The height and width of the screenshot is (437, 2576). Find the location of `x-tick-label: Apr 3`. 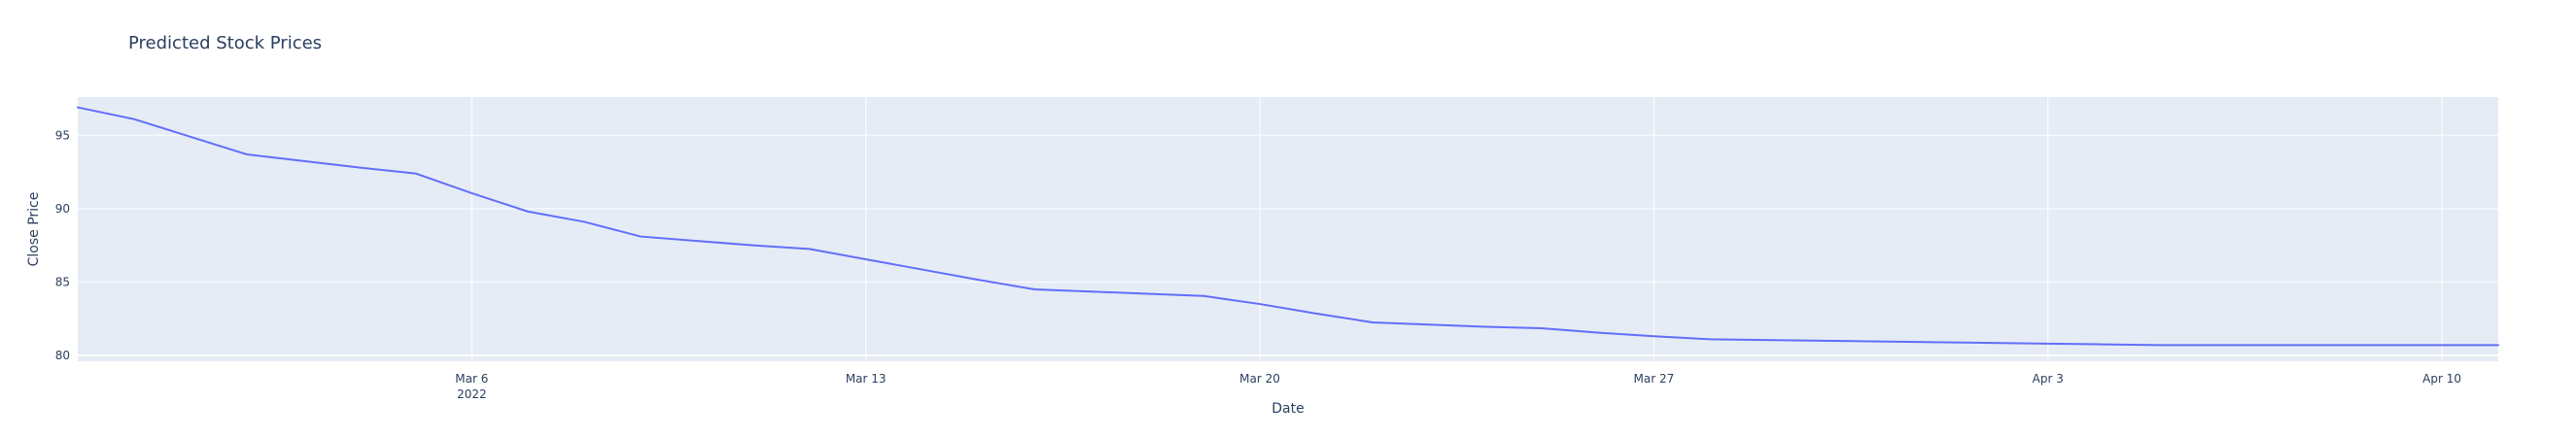

x-tick-label: Apr 3 is located at coordinates (2048, 379).